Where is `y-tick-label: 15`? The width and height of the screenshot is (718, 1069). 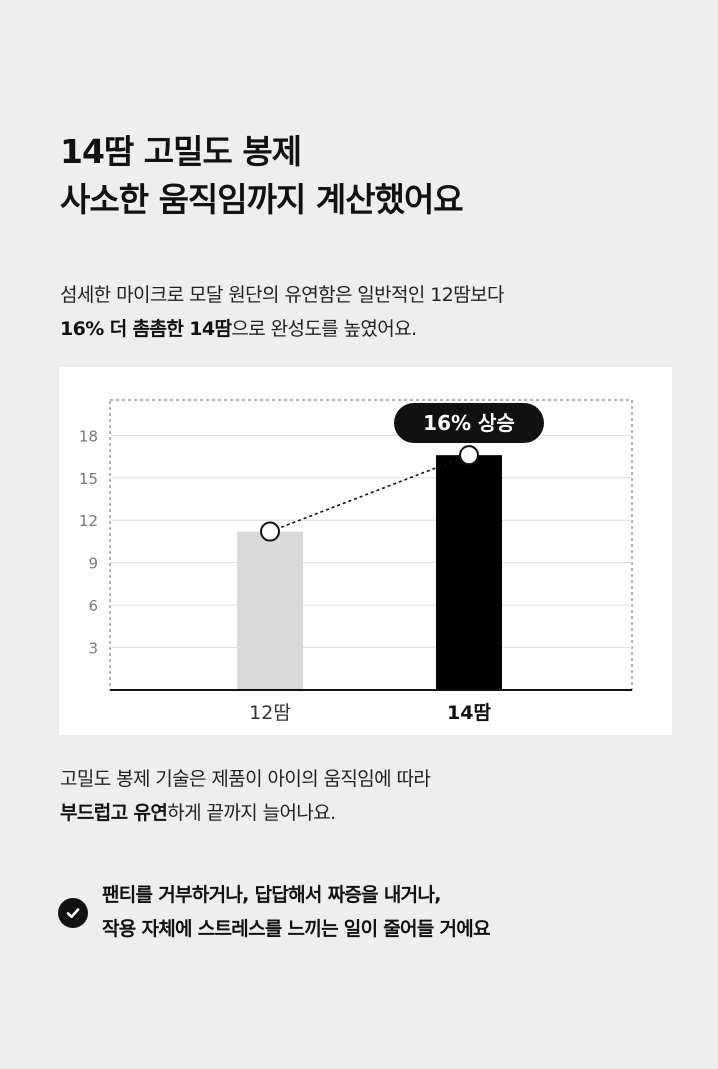 y-tick-label: 15 is located at coordinates (88, 479).